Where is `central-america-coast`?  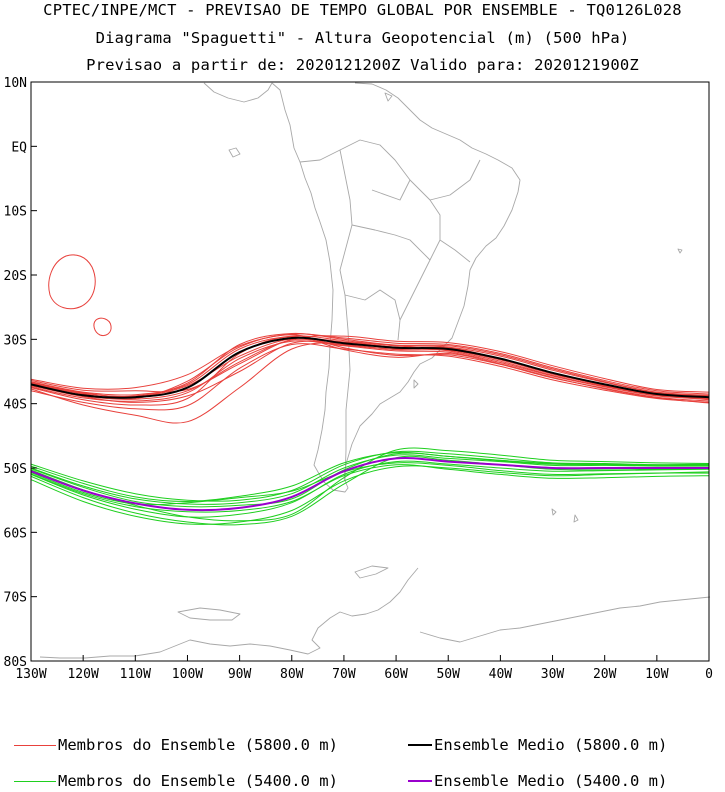
central-america-coast is located at coordinates (238, 92).